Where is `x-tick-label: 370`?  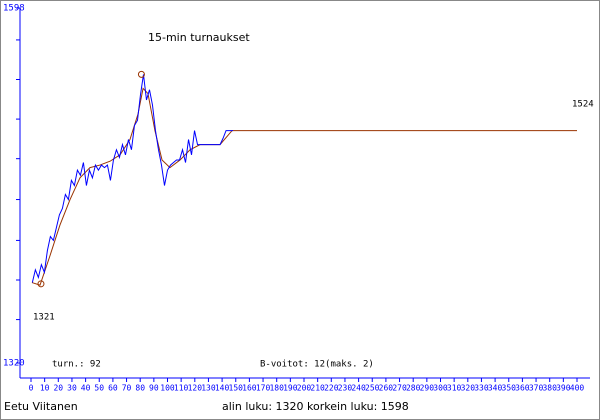
x-tick-label: 370 is located at coordinates (536, 388).